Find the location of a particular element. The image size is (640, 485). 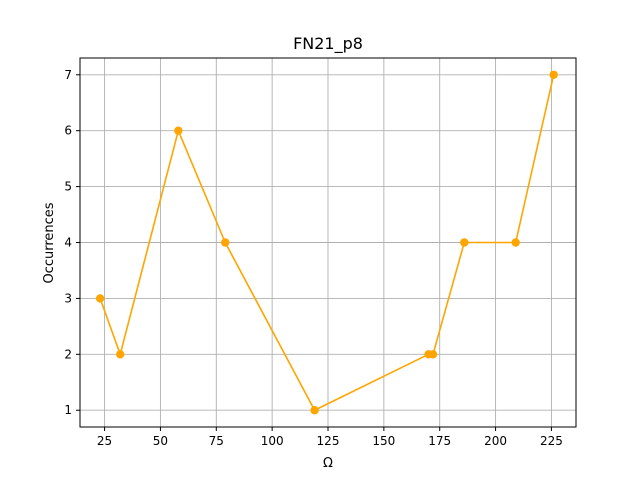

y-axis-label: Occurrences is located at coordinates (49, 242).